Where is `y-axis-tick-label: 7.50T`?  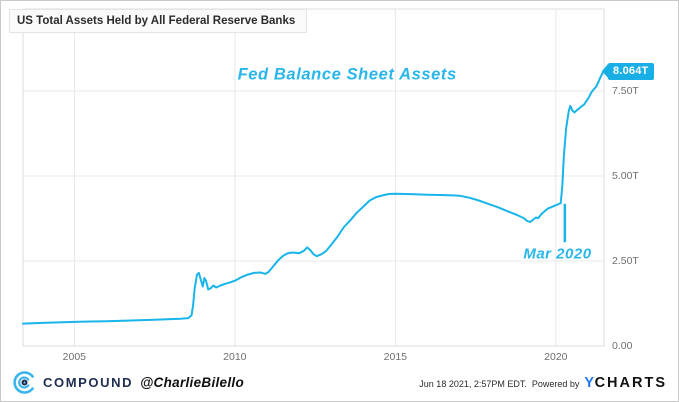
y-axis-tick-label: 7.50T is located at coordinates (625, 90).